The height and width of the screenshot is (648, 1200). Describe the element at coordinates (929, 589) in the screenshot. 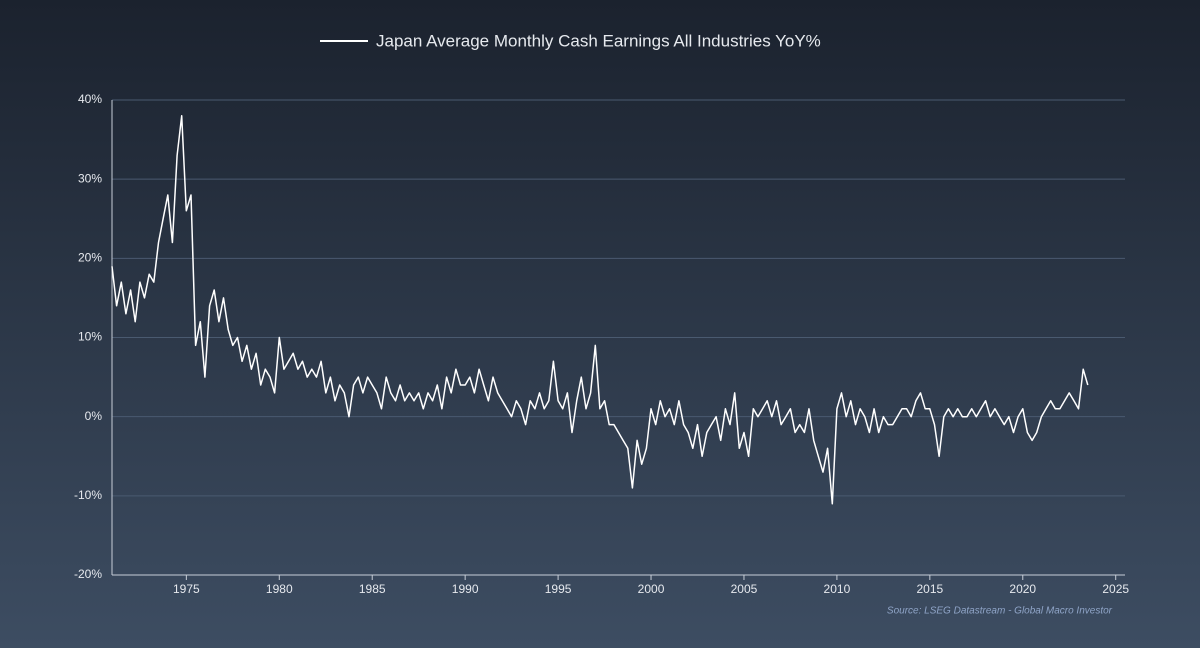

I see `x-tick-label: 2015` at that location.